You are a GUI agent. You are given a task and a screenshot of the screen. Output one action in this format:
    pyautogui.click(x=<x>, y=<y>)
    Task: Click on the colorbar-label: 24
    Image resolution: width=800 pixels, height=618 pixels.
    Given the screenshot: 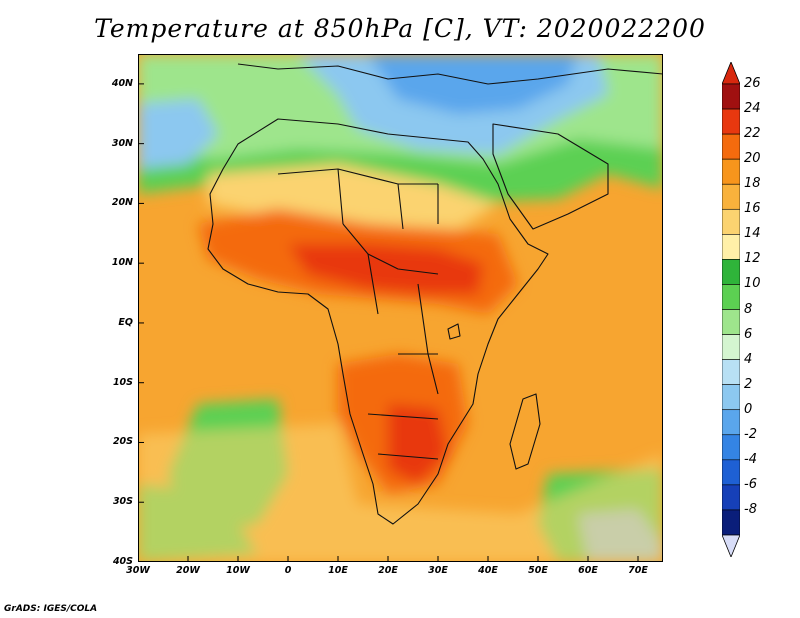 What is the action you would take?
    pyautogui.click(x=752, y=109)
    